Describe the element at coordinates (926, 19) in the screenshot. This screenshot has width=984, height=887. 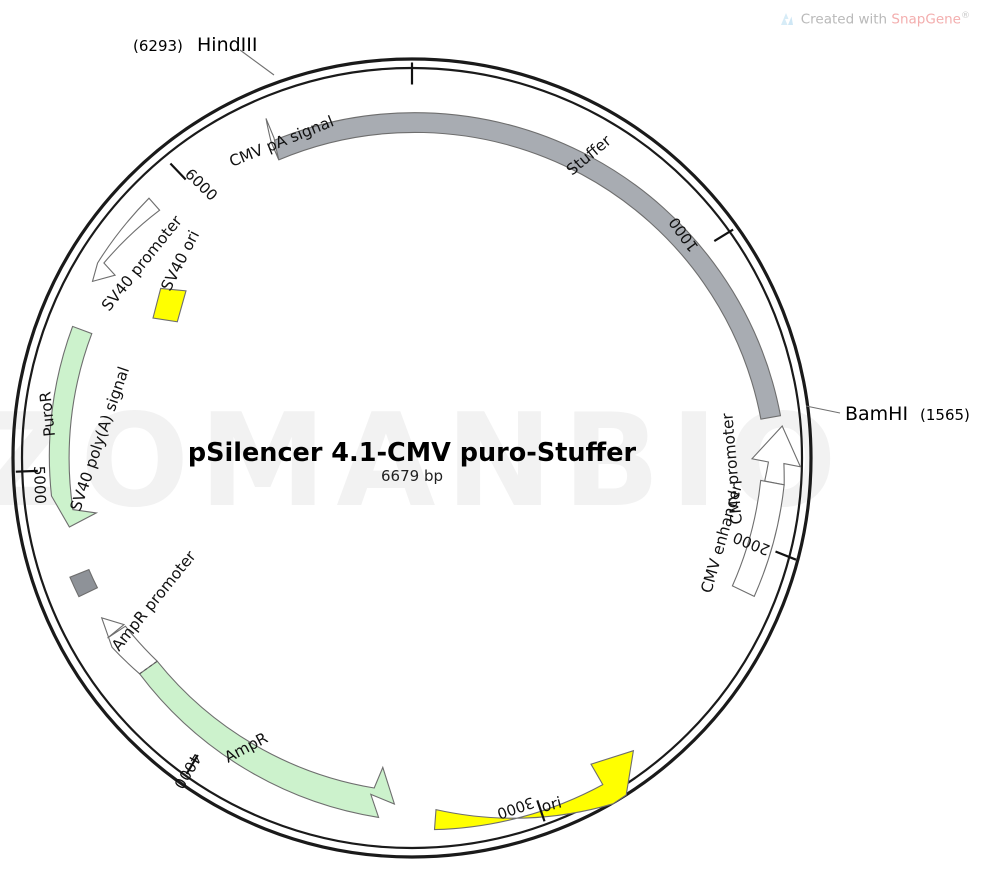
I see `credit-brand: SnapGene` at that location.